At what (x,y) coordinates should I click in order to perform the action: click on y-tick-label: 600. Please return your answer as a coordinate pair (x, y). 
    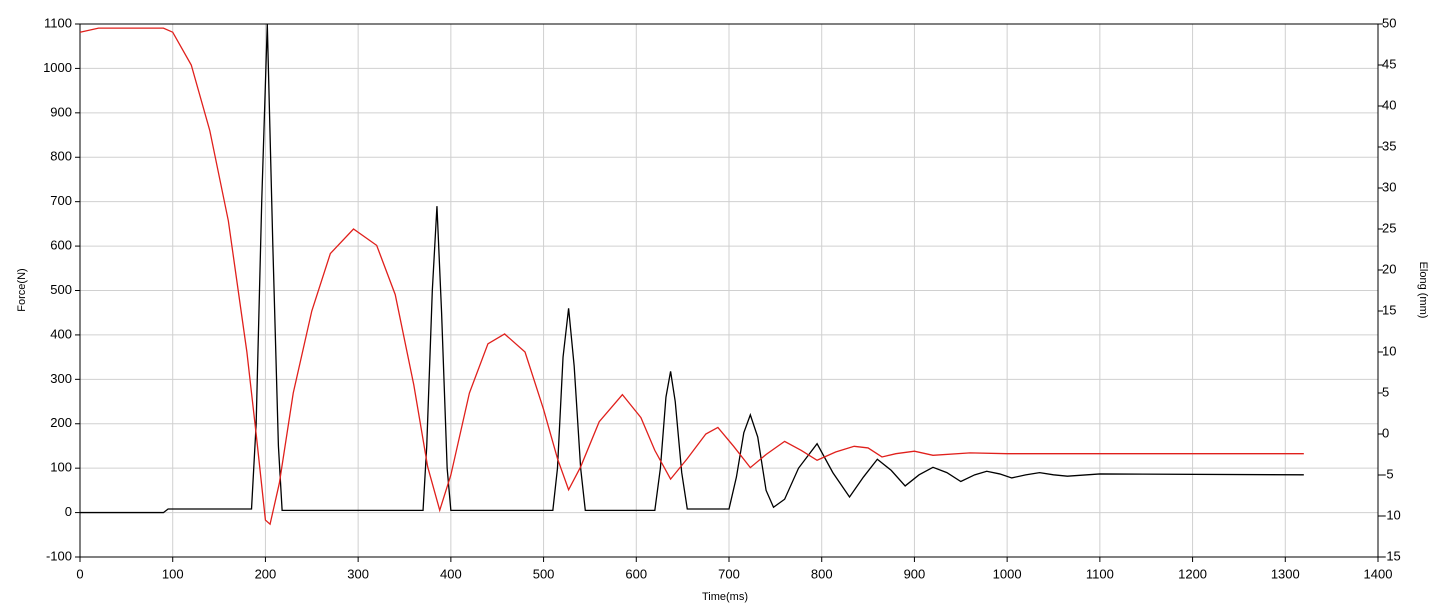
    Looking at the image, I should click on (61, 245).